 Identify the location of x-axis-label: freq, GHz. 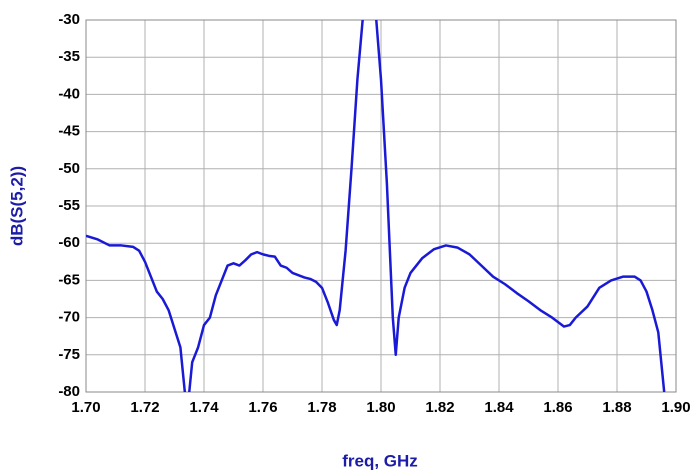
(380, 460).